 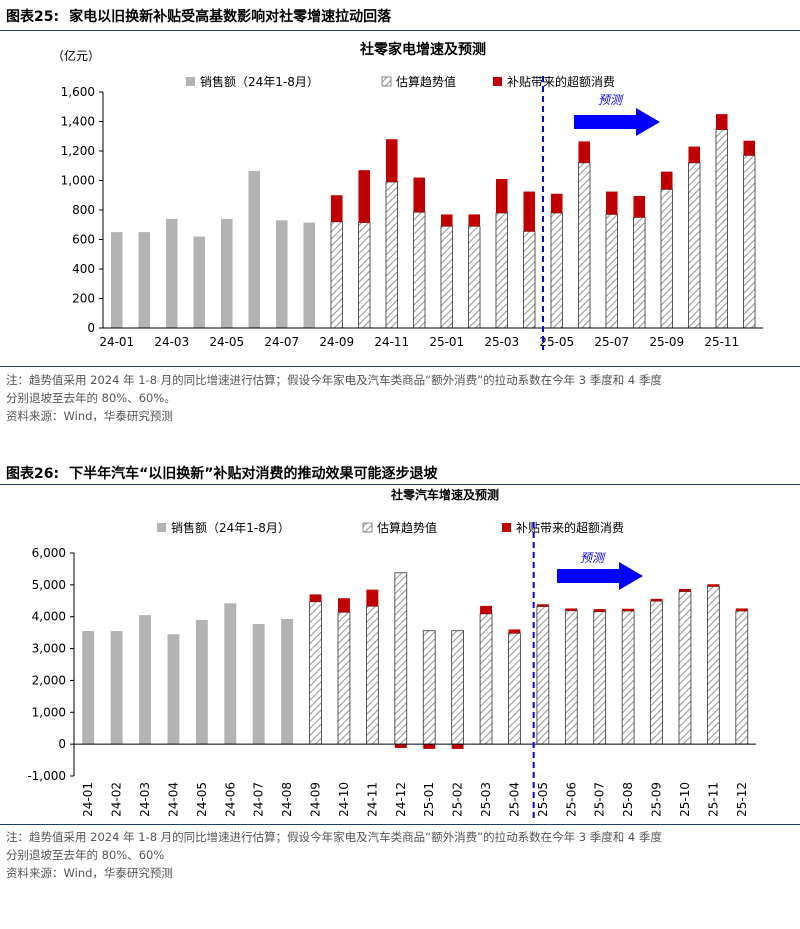 What do you see at coordinates (400, 824) in the screenshot?
I see `fig26-bottom-rule` at bounding box center [400, 824].